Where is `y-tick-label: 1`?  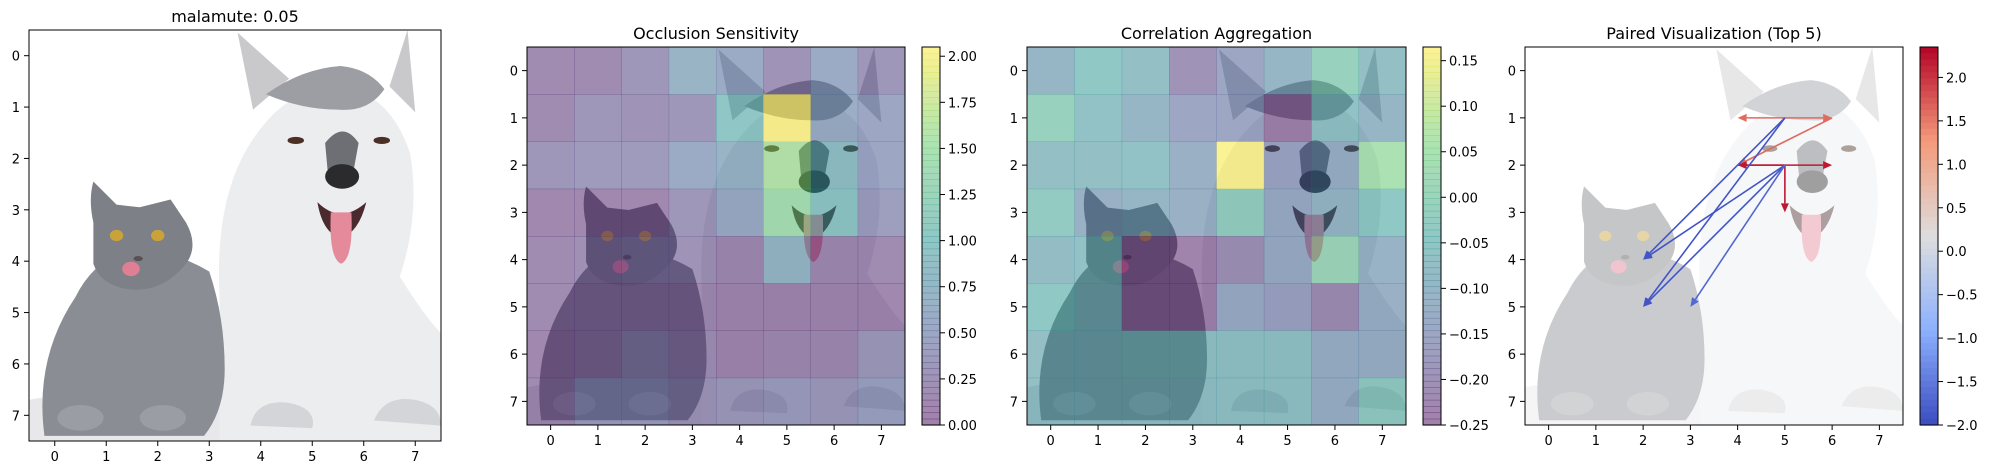
y-tick-label: 1 is located at coordinates (1512, 119).